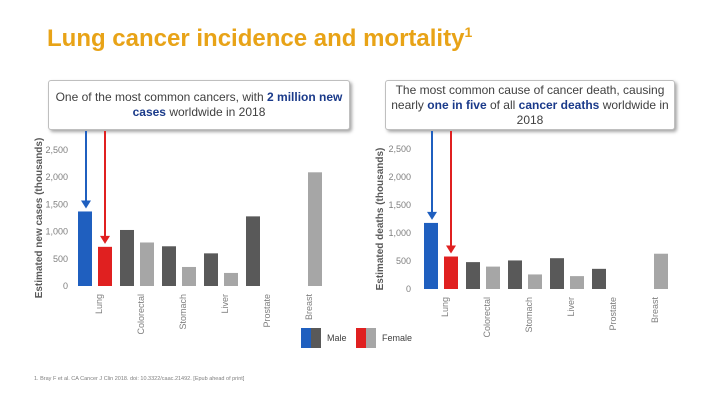  Describe the element at coordinates (141, 314) in the screenshot. I see `incidence-category-label: Colorectal` at that location.